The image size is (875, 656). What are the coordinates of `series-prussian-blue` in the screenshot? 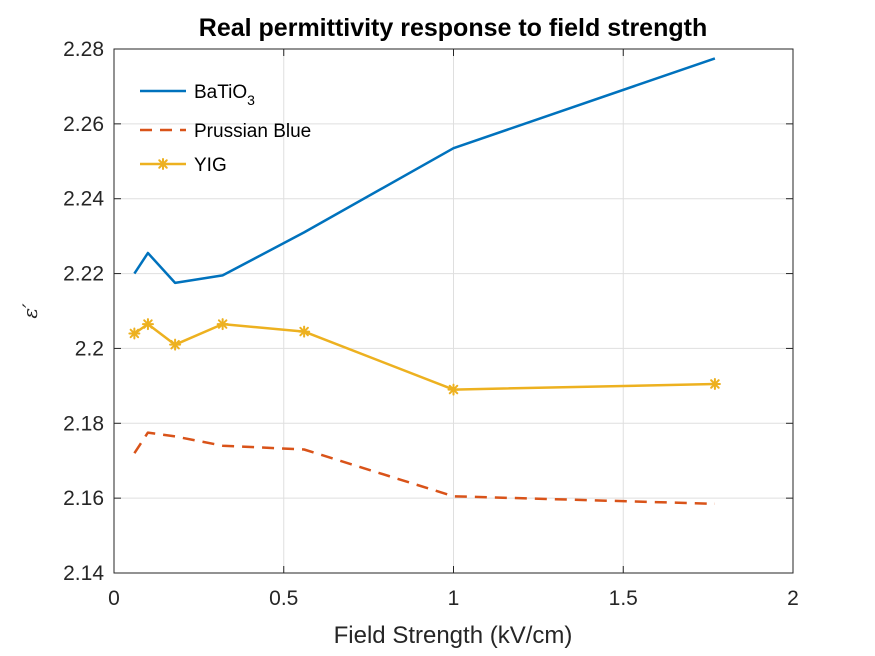 It's located at (424, 468).